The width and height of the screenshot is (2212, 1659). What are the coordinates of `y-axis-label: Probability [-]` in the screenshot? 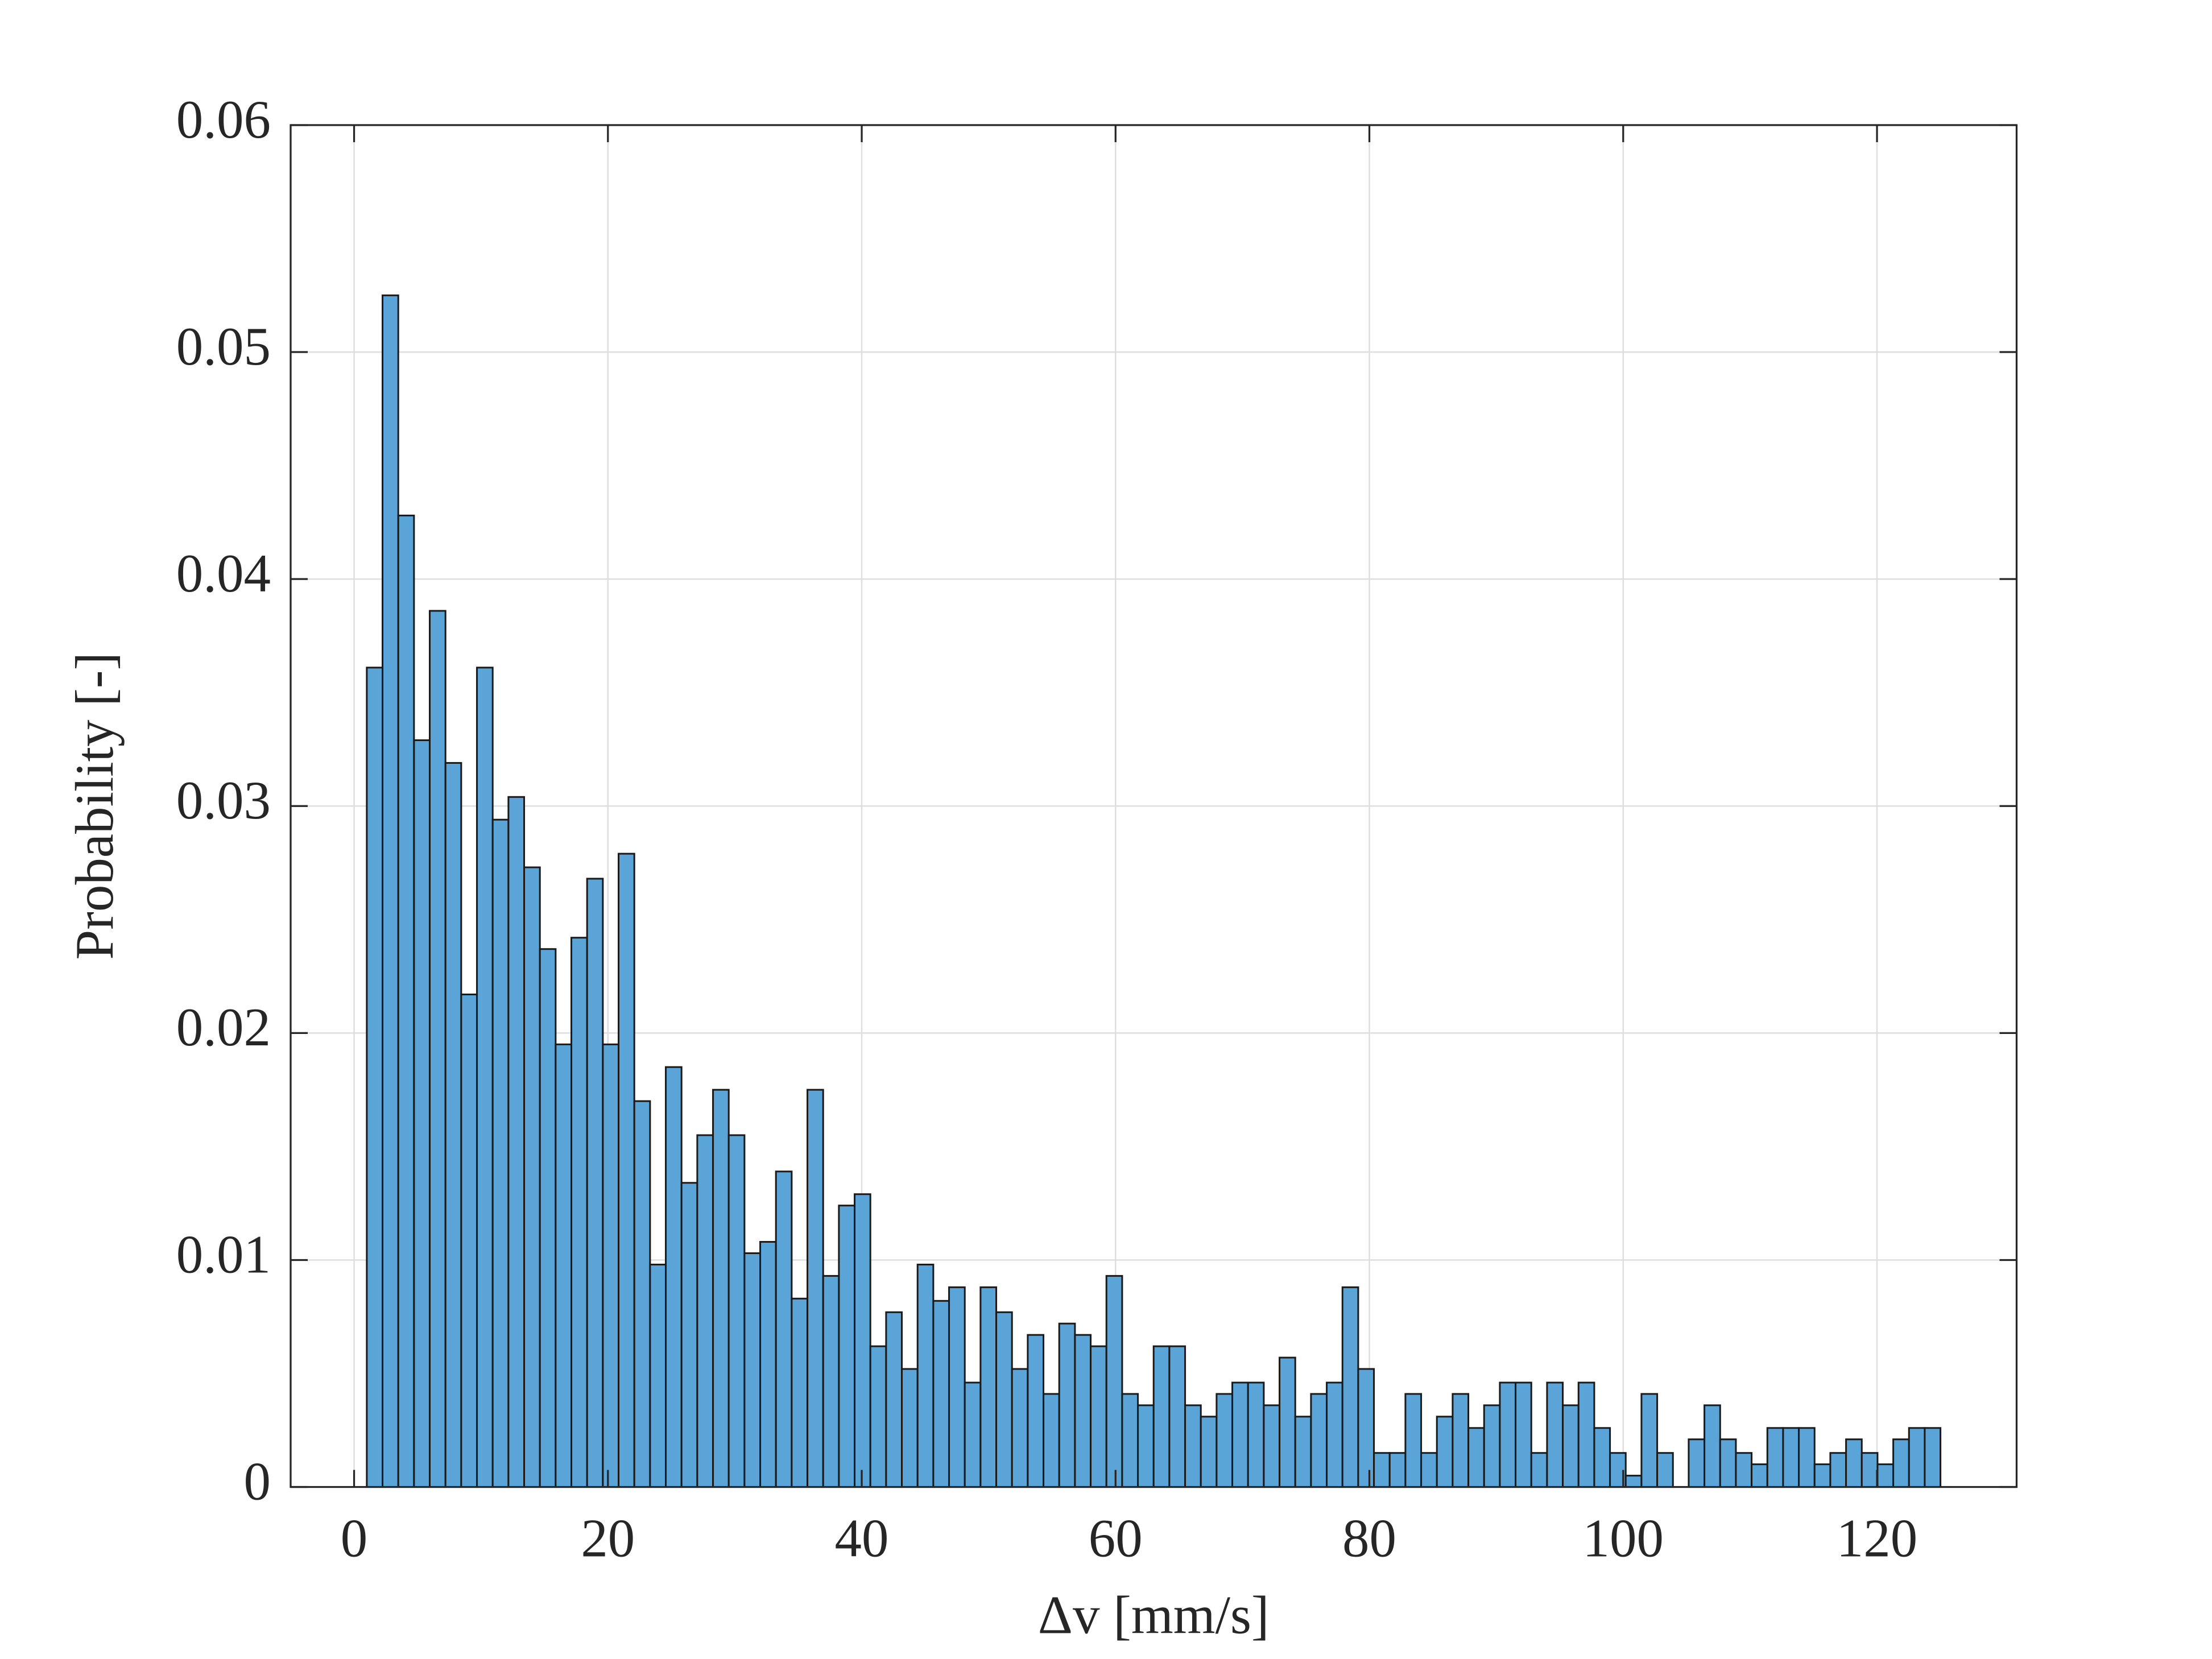 It's located at (94, 806).